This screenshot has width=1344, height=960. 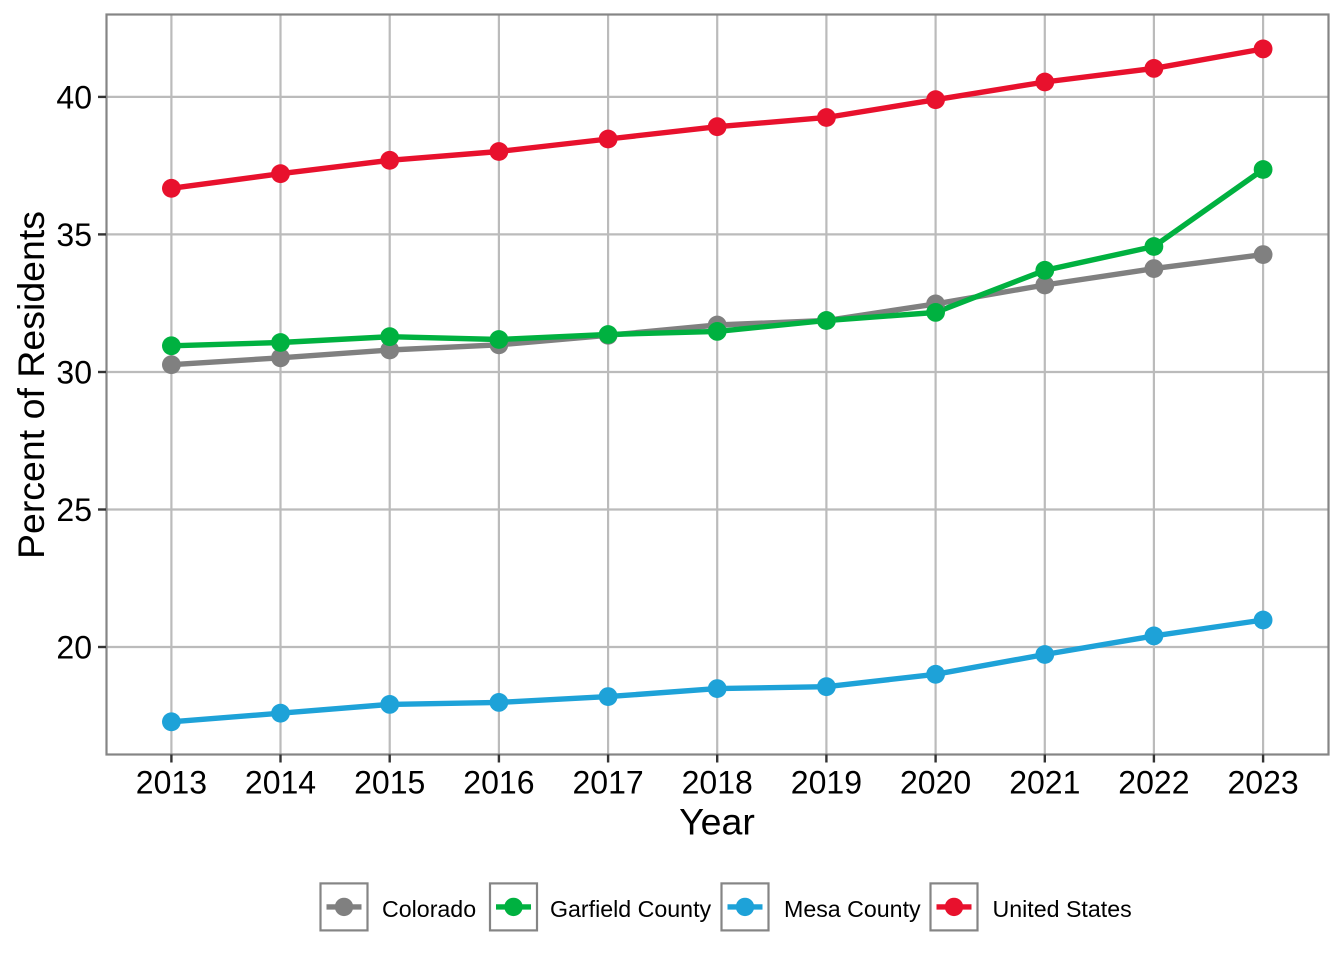 I want to click on svg-text: 2019, so click(x=826, y=783).